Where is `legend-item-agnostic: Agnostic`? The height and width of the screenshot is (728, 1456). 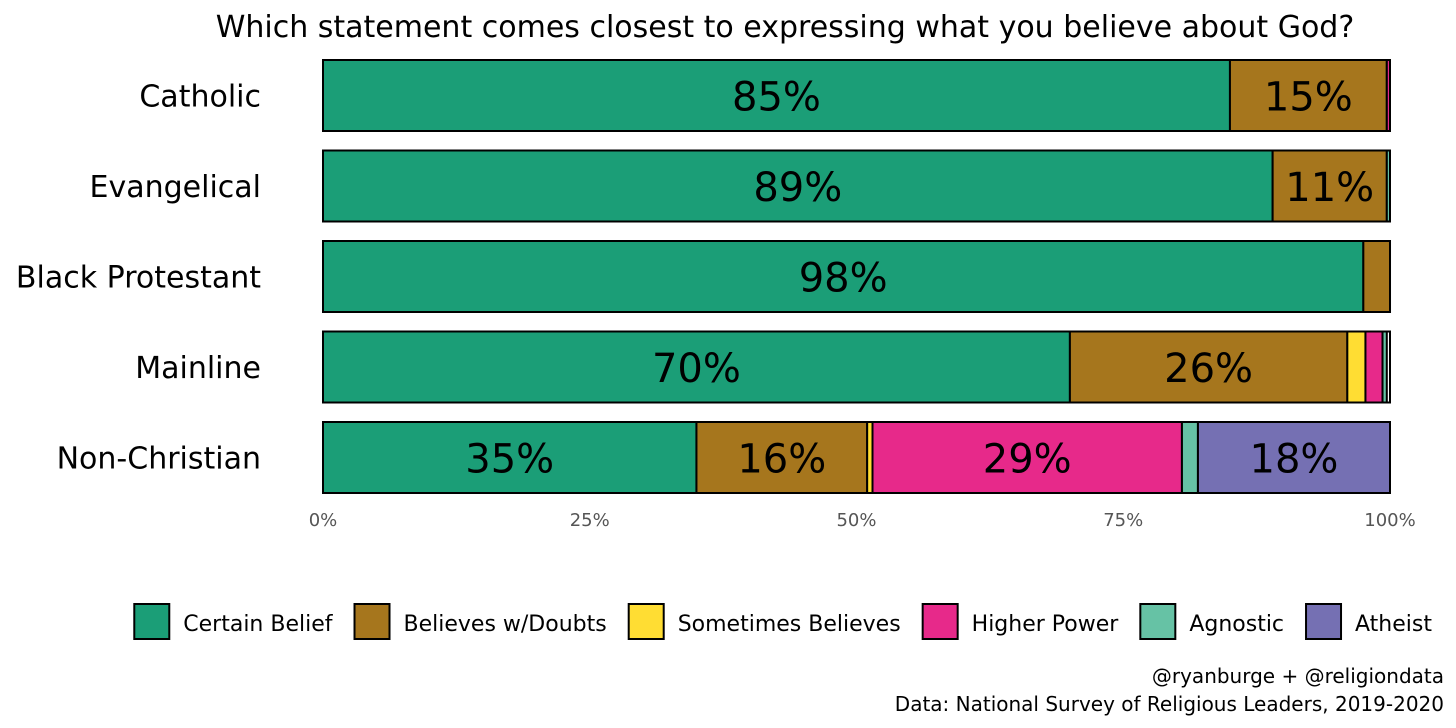
legend-item-agnostic: Agnostic is located at coordinates (1211, 621).